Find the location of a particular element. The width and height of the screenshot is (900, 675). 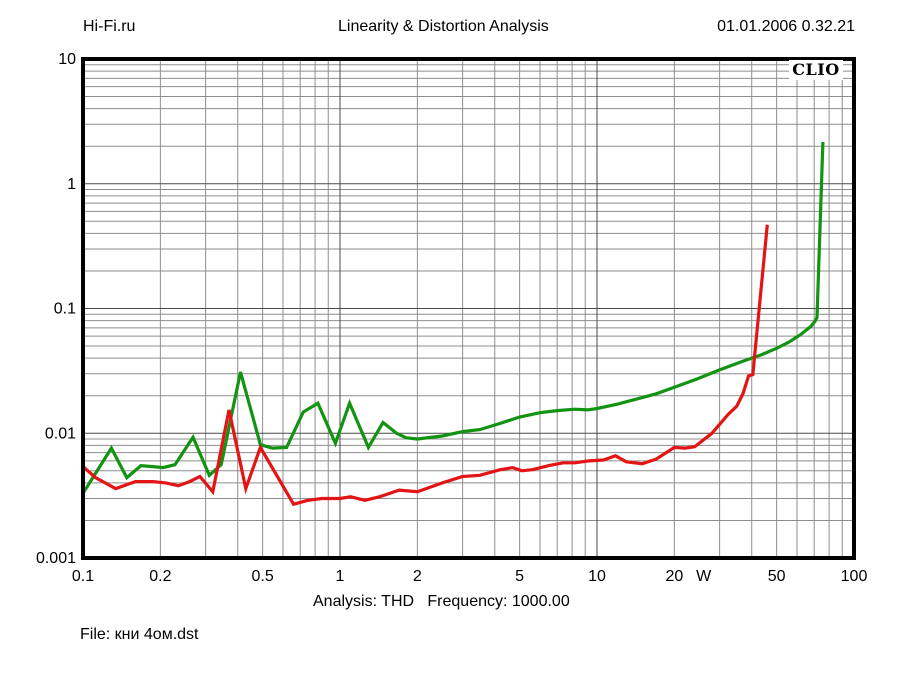

analysis-status-line: Analysis: THD Frequency: 1000.00 is located at coordinates (441, 601).